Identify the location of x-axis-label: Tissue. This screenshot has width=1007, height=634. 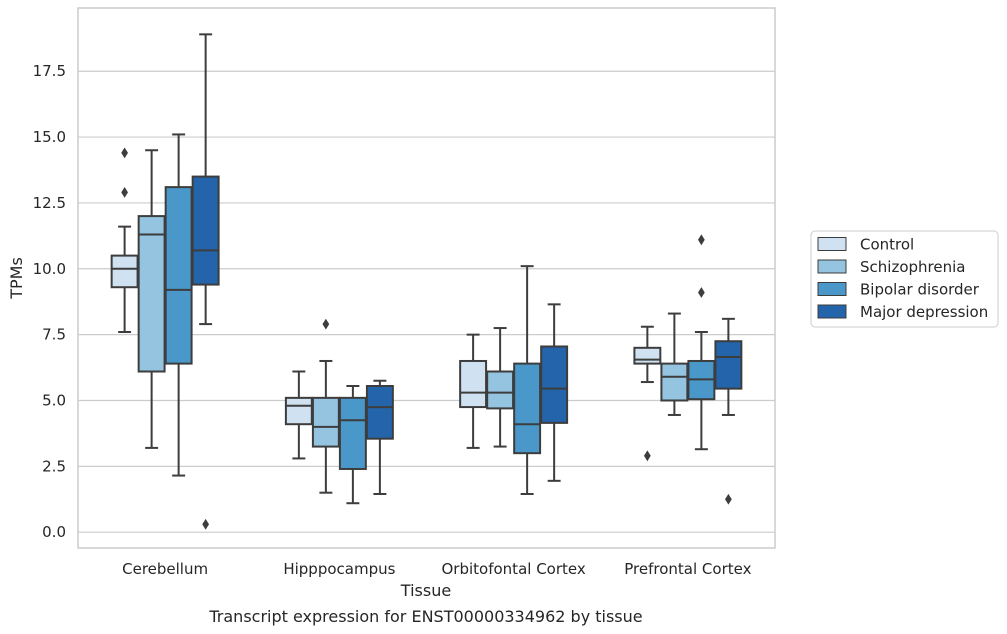
(425, 590).